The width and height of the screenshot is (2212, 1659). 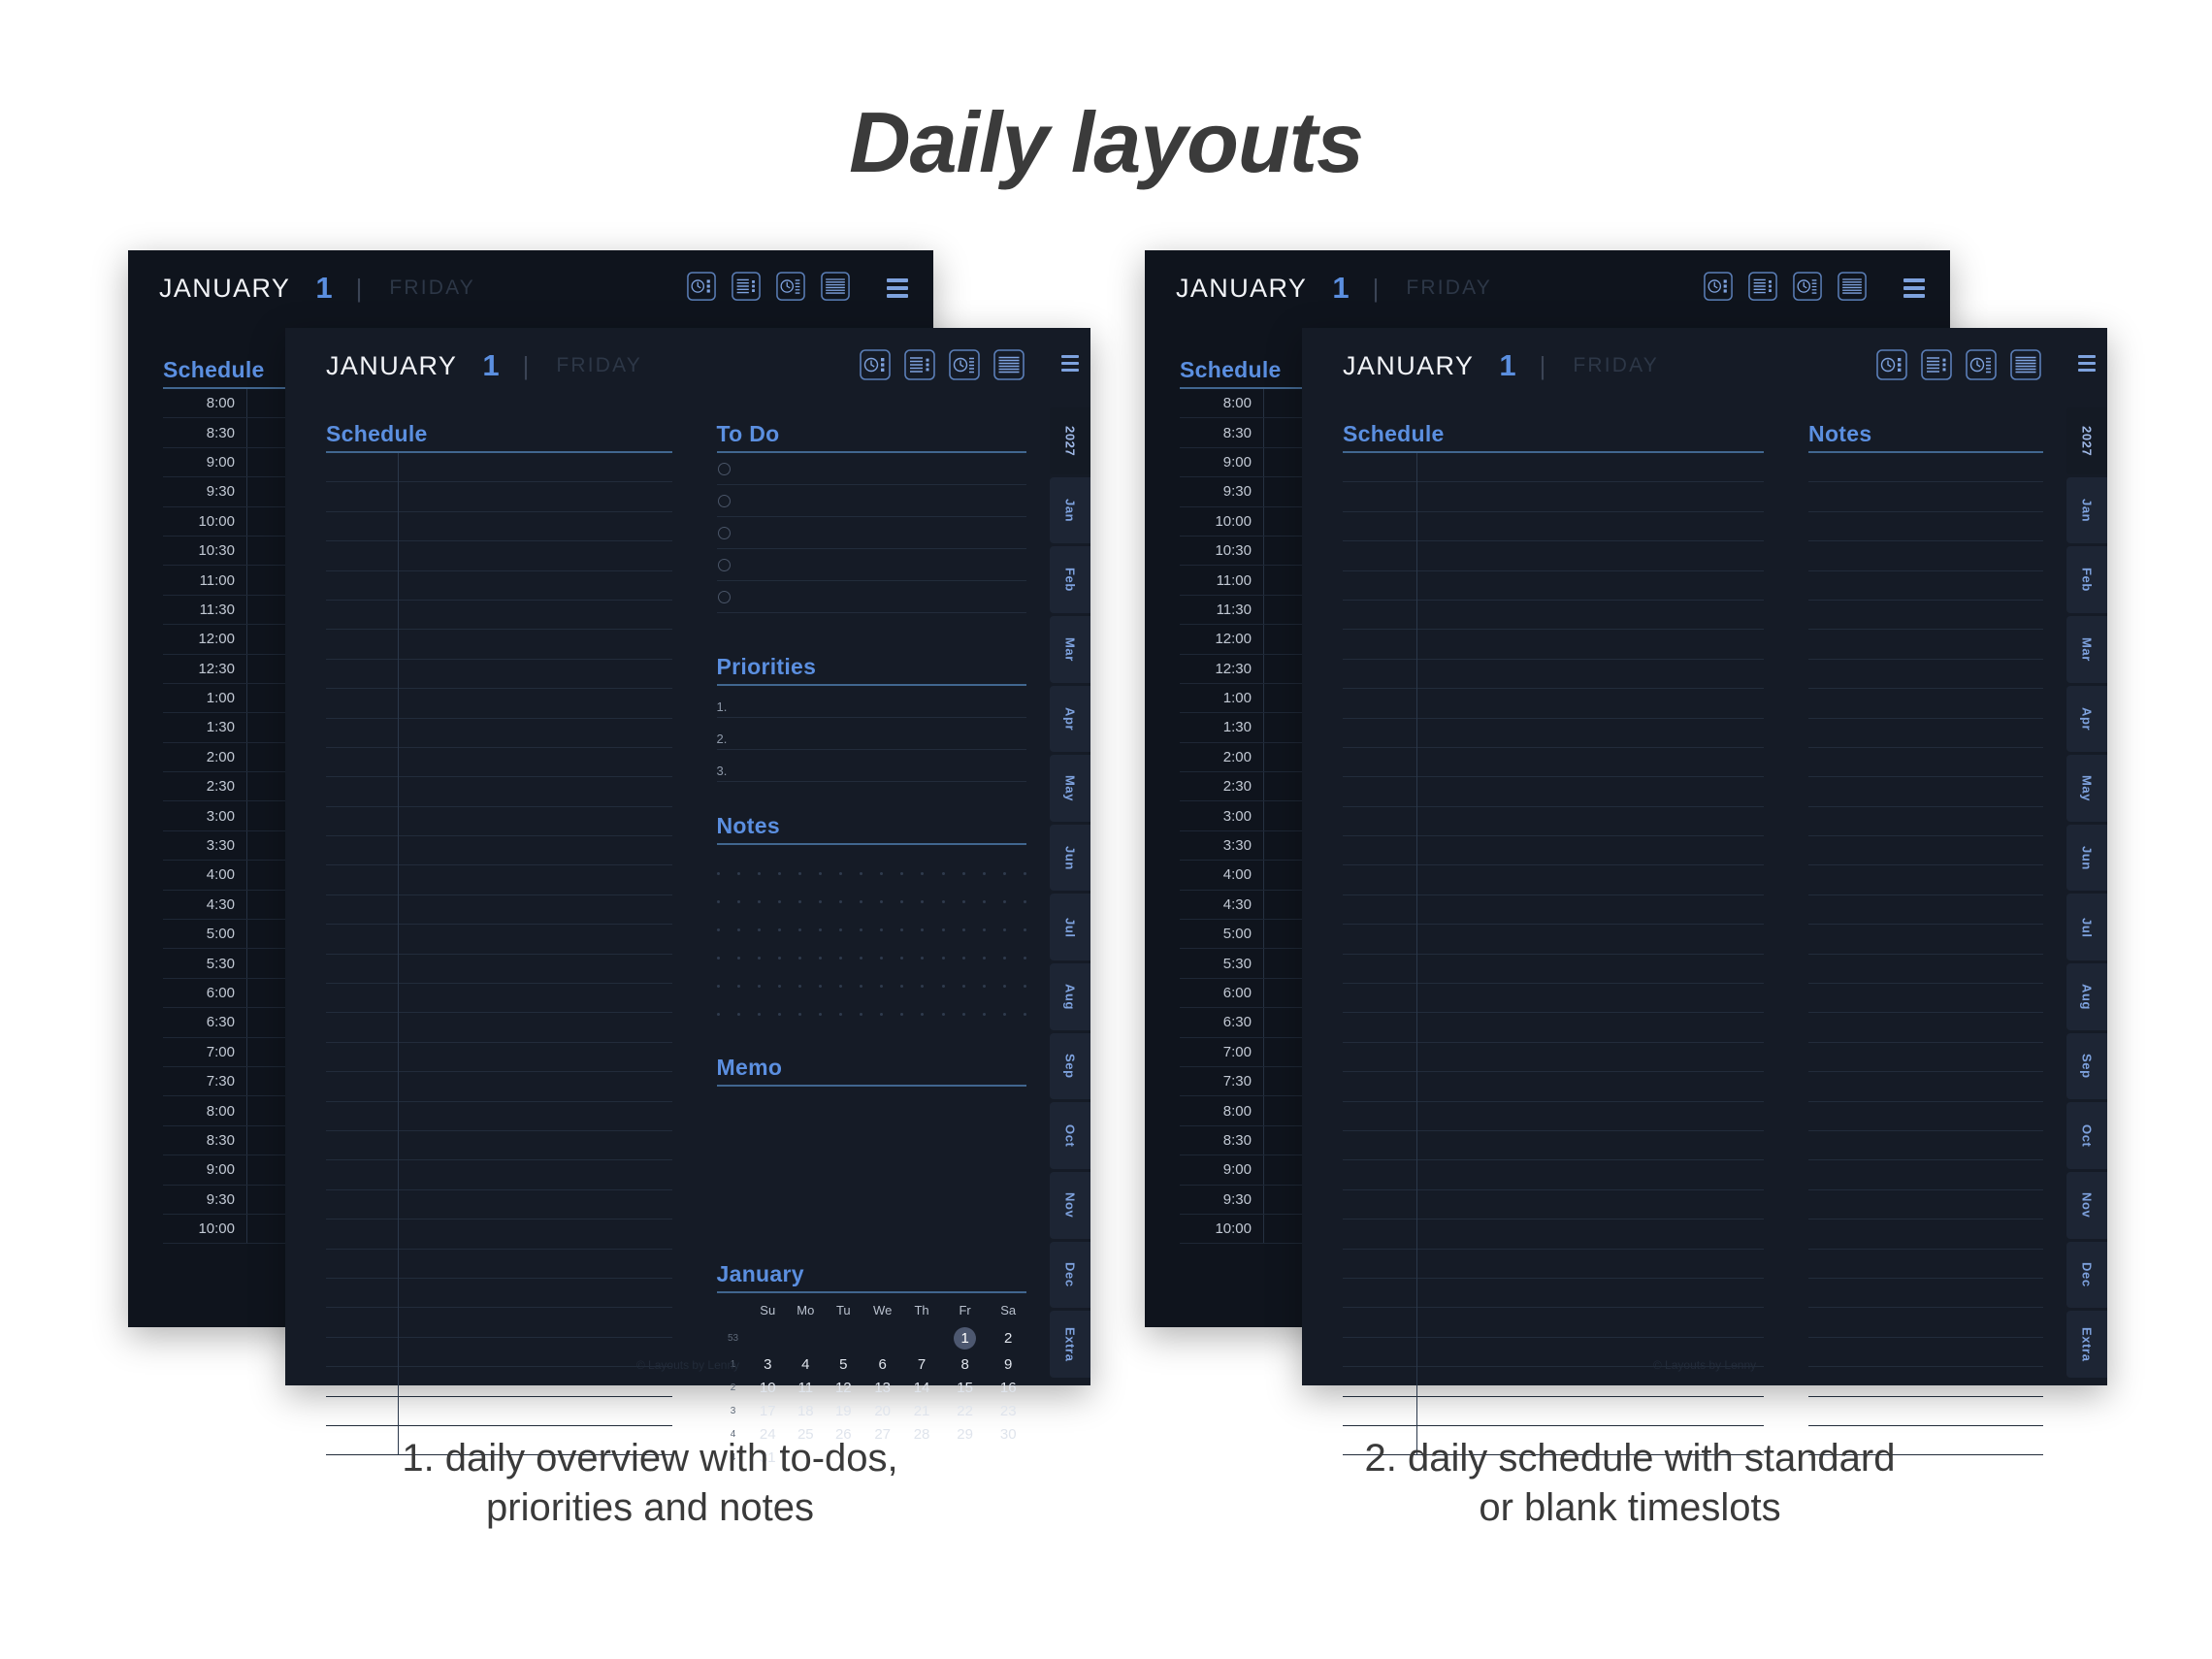 I want to click on month-tab-sep: Sep, so click(x=2087, y=1066).